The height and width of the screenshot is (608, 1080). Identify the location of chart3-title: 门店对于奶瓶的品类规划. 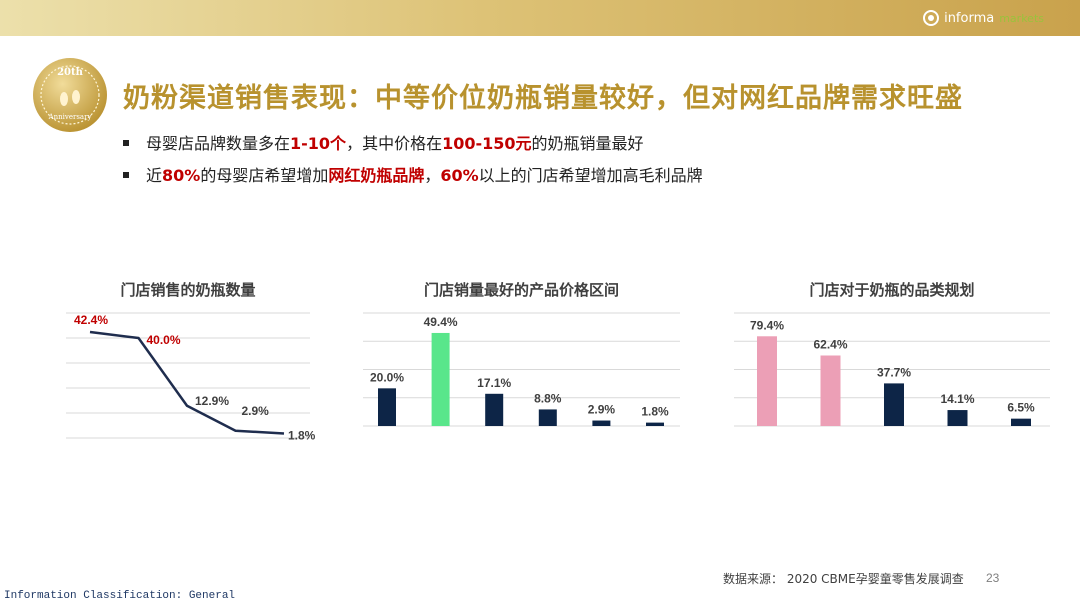
(892, 290).